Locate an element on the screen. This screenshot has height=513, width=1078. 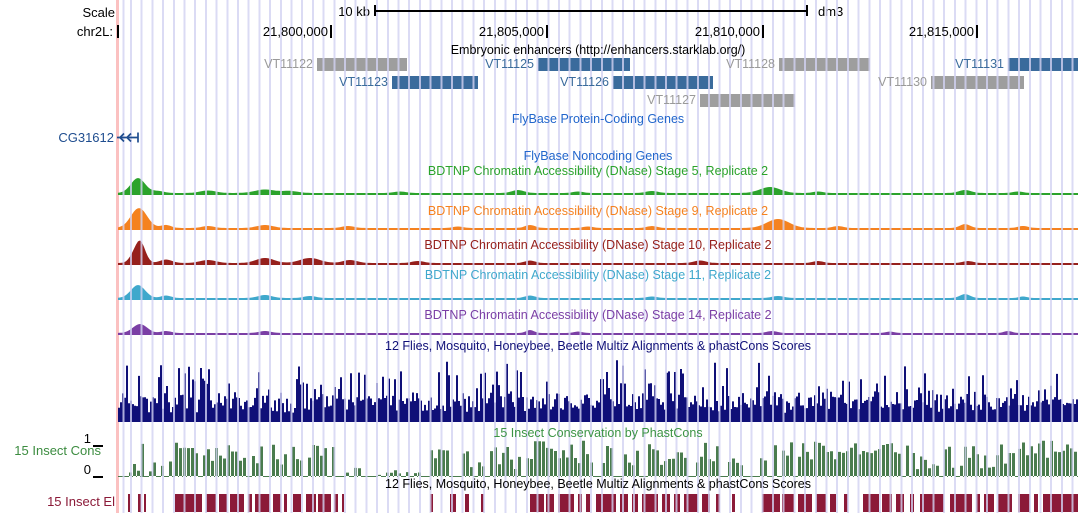
enhancer-box-VT11130 is located at coordinates (977, 82).